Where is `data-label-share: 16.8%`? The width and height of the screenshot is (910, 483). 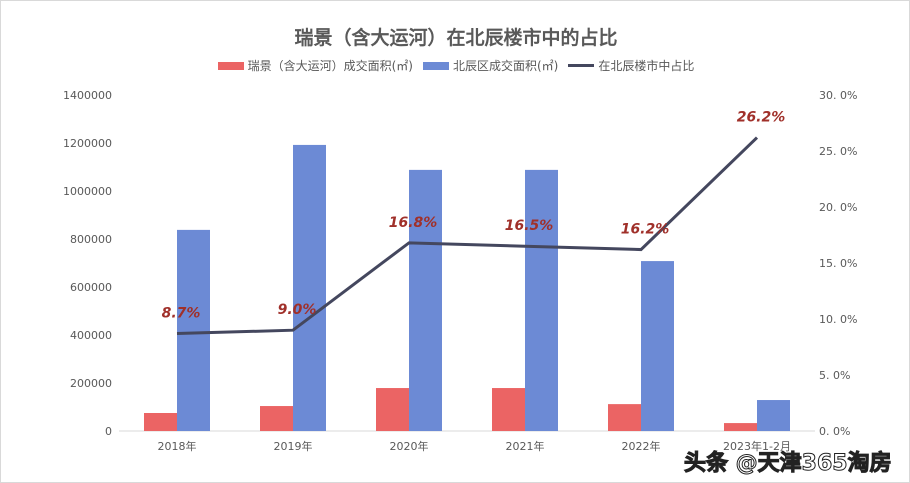
data-label-share: 16.8% is located at coordinates (413, 223).